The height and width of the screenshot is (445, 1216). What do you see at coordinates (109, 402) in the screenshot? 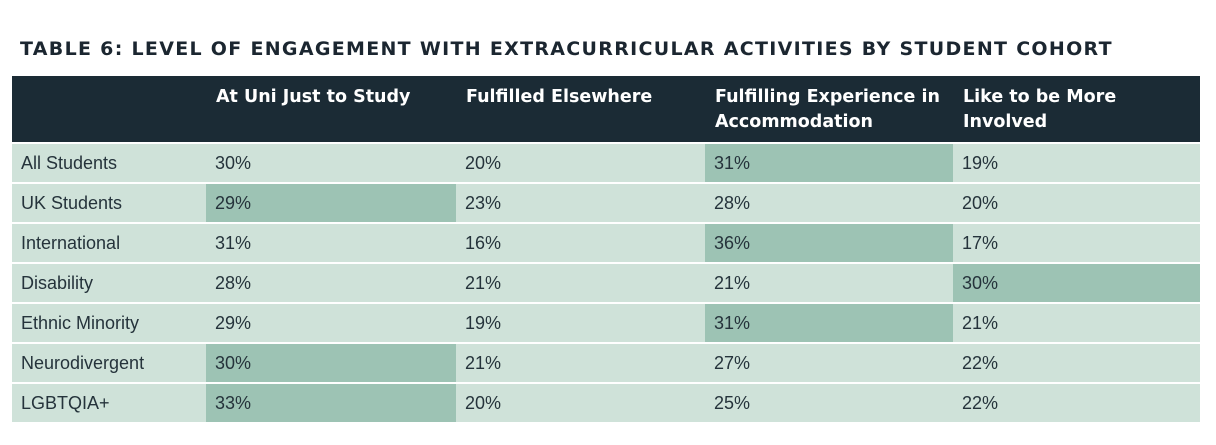
I see `row-label: LGBTQIA+` at bounding box center [109, 402].